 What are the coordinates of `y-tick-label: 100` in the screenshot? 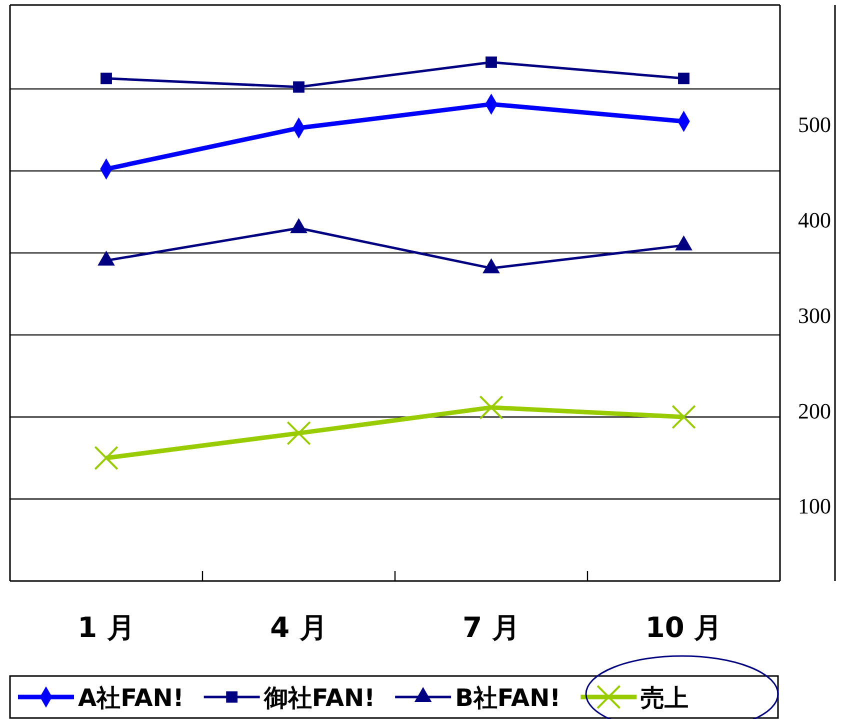 It's located at (814, 506).